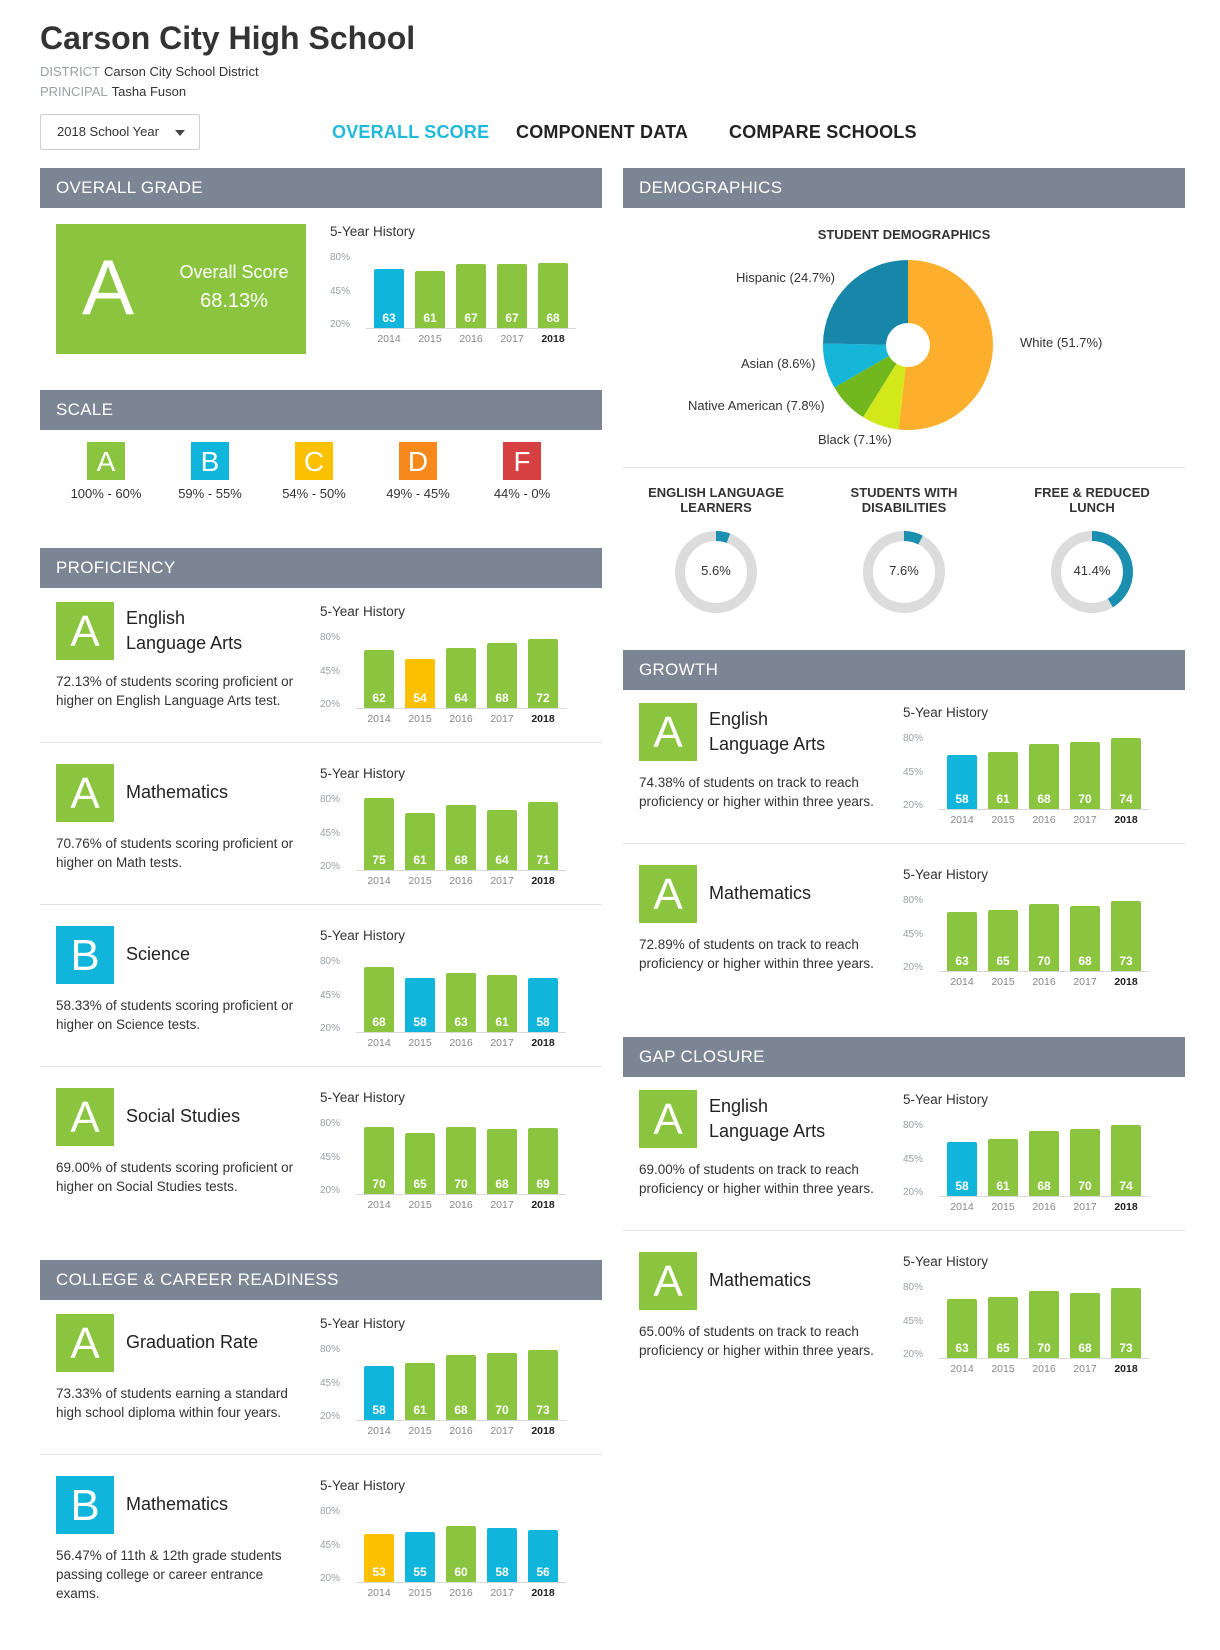 Image resolution: width=1220 pixels, height=1650 pixels. I want to click on scale-item-a: A 100% - 60%, so click(106, 471).